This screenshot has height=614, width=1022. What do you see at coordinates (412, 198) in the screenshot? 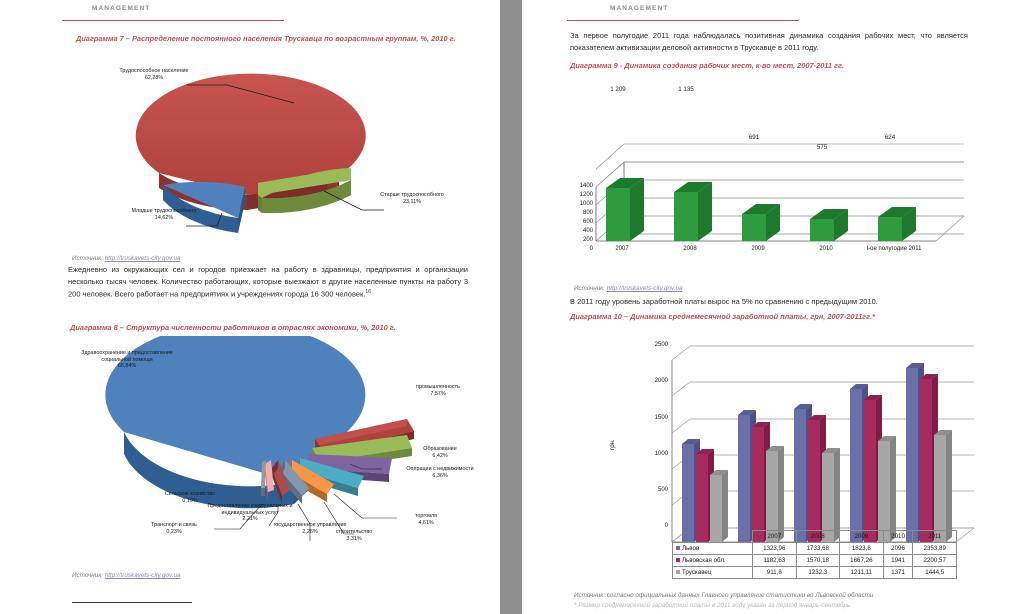
I see `pie7-label-above-working-age: Старше трудоспособного 23,11%` at bounding box center [412, 198].